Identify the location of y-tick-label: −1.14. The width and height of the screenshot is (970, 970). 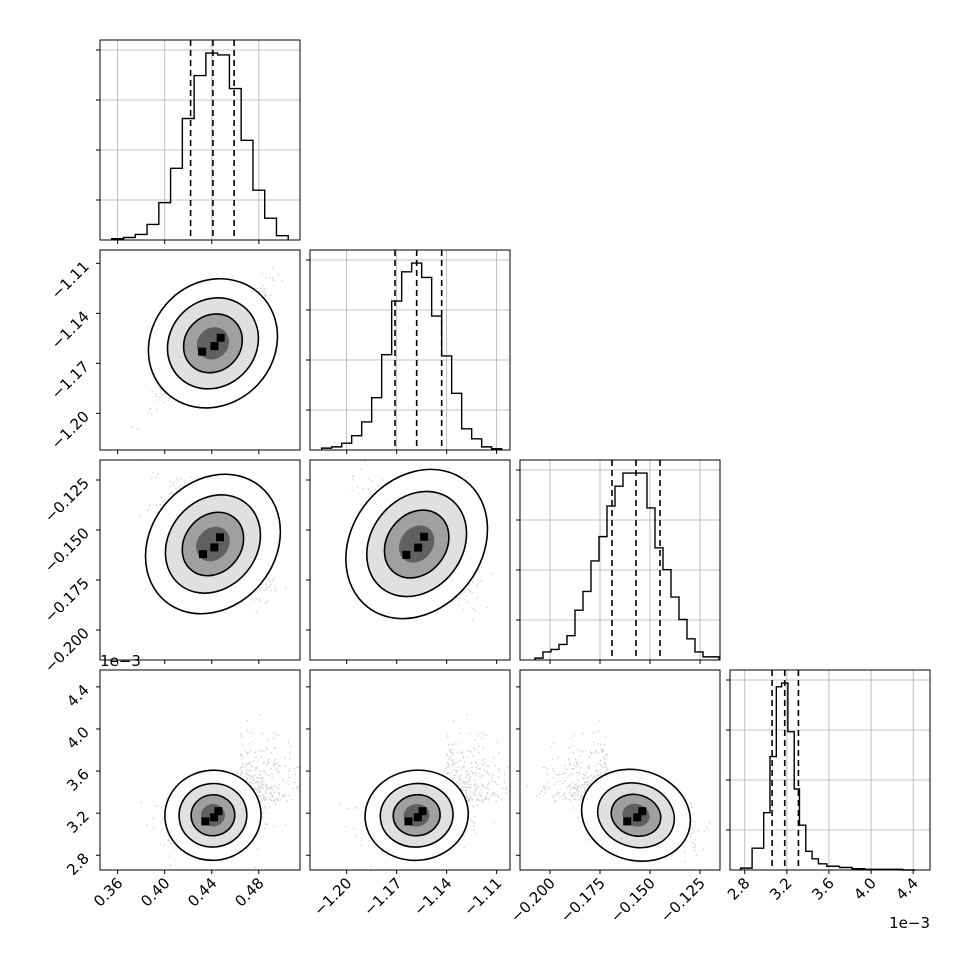
(70, 329).